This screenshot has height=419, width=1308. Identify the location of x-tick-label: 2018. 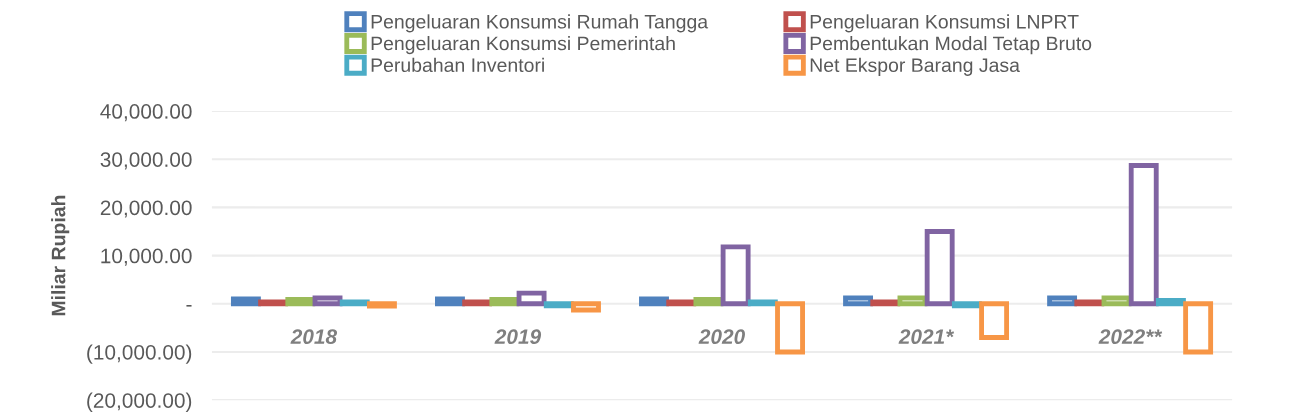
(314, 337).